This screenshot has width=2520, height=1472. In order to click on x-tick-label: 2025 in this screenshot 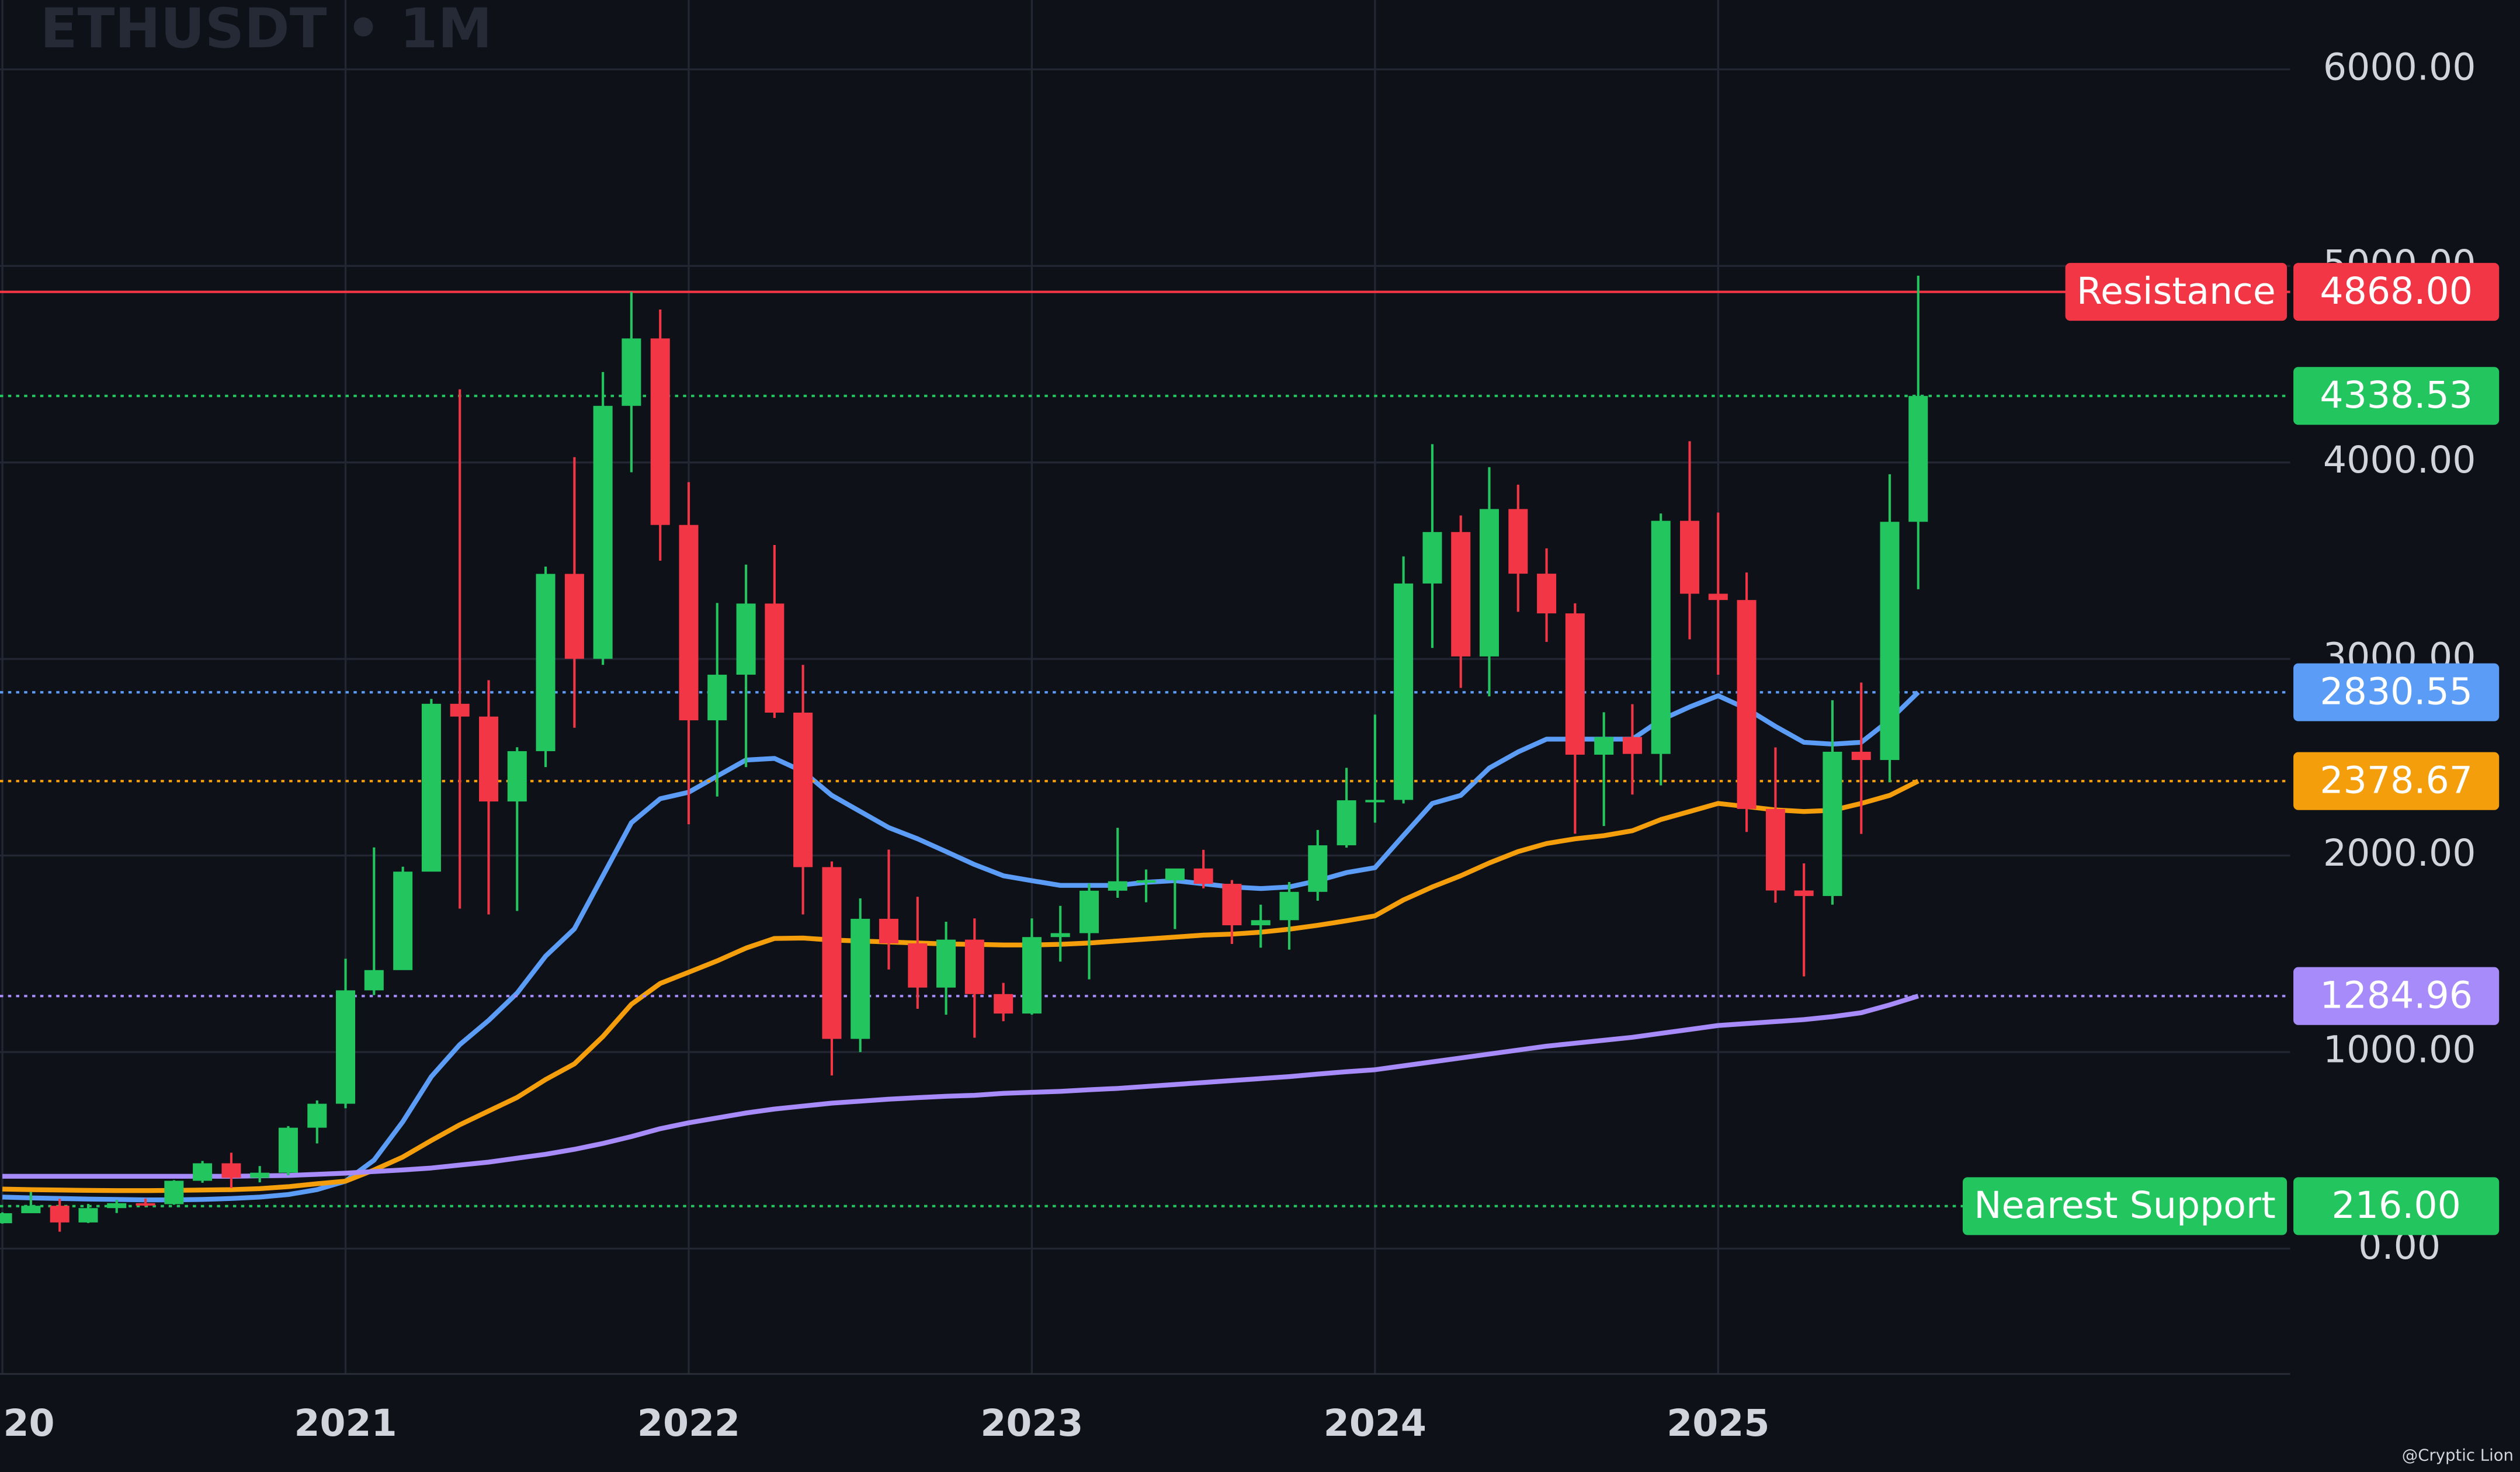, I will do `click(1718, 1423)`.